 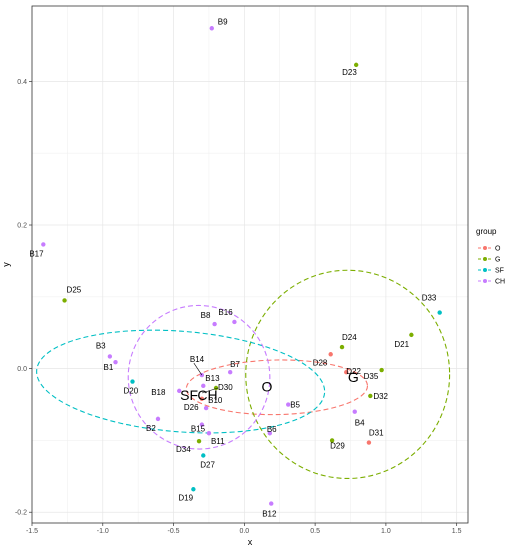 I want to click on point-label: D20, so click(x=131, y=391).